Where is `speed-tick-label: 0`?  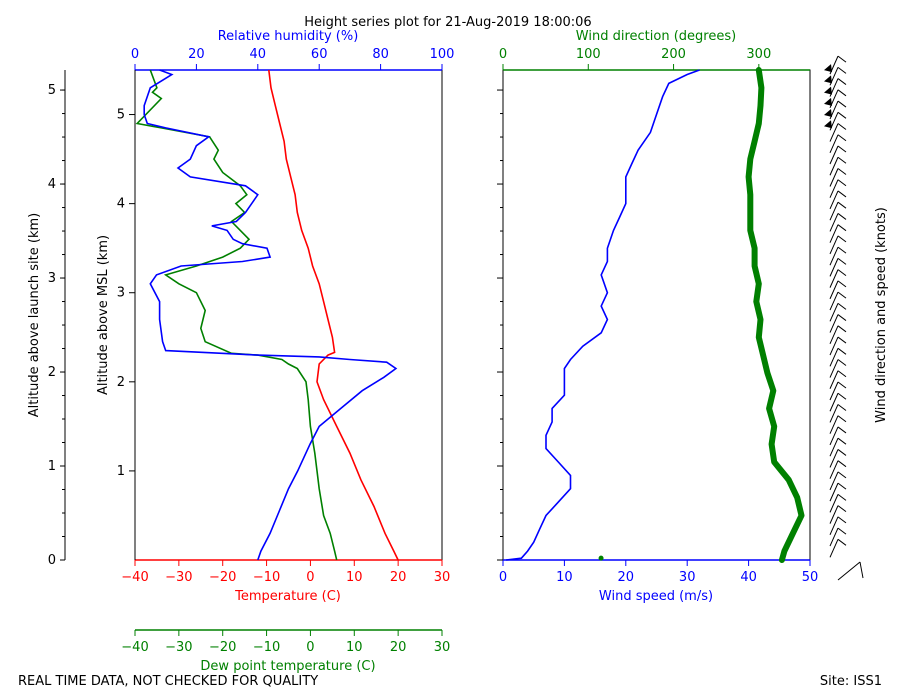 speed-tick-label: 0 is located at coordinates (503, 577).